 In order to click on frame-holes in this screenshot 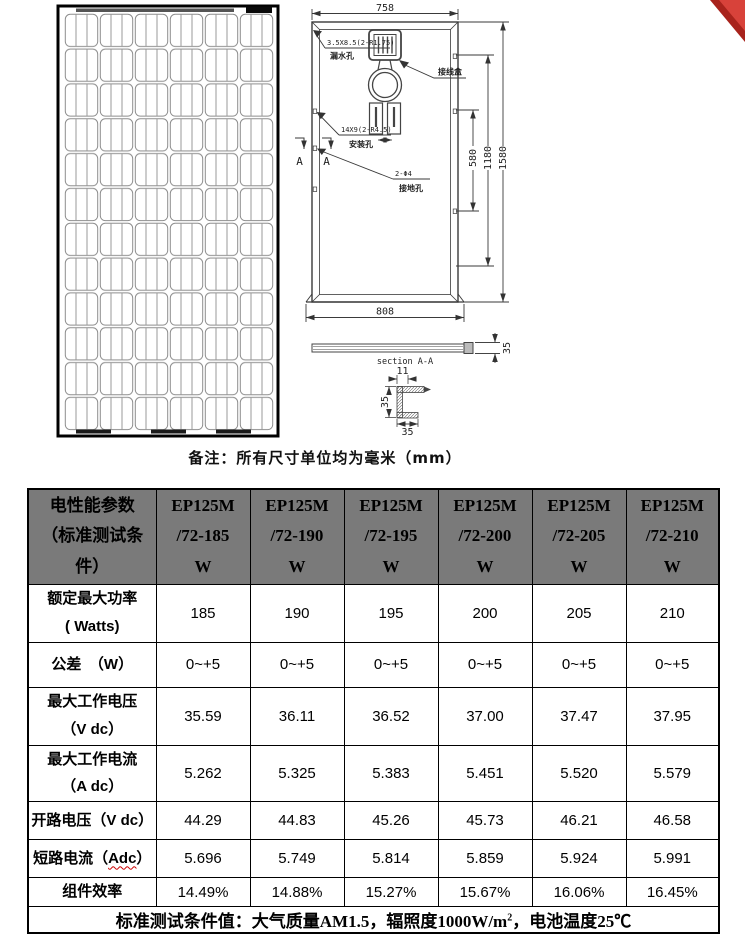, I will do `click(385, 133)`.